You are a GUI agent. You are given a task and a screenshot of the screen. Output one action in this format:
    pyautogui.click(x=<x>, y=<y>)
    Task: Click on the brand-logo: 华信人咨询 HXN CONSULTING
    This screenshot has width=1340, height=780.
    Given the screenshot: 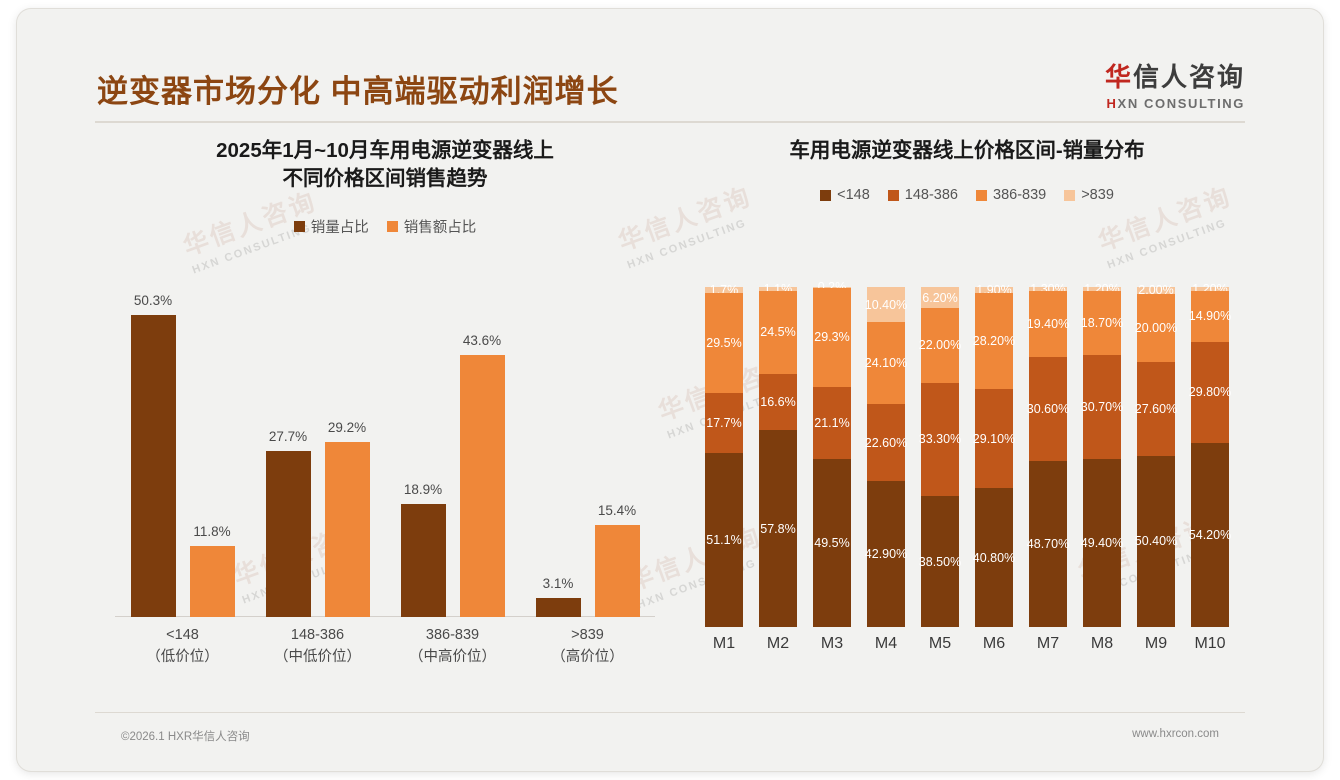 What is the action you would take?
    pyautogui.click(x=1175, y=87)
    